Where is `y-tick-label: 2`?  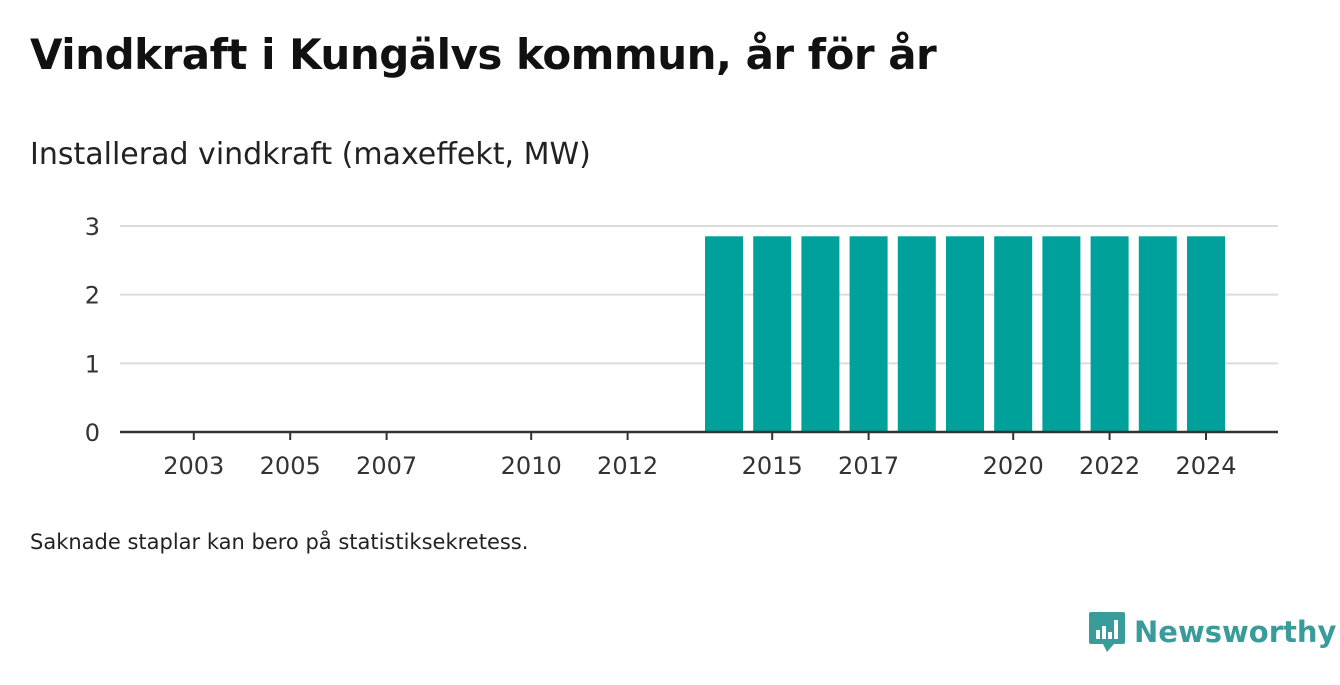 y-tick-label: 2 is located at coordinates (92, 296).